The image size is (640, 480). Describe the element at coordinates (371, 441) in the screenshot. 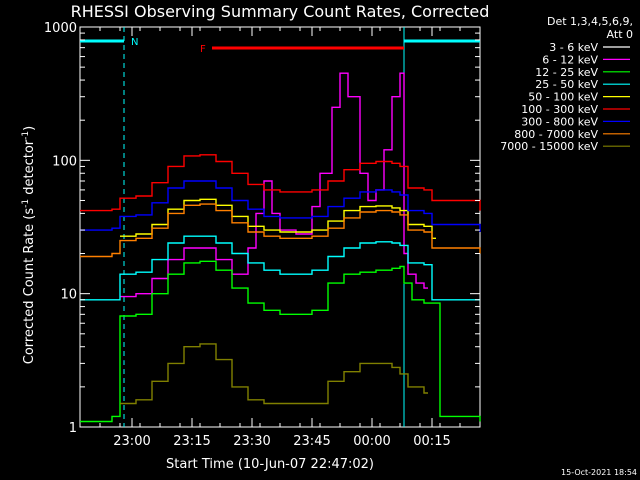

I see `x-tick-label: 00:00` at that location.